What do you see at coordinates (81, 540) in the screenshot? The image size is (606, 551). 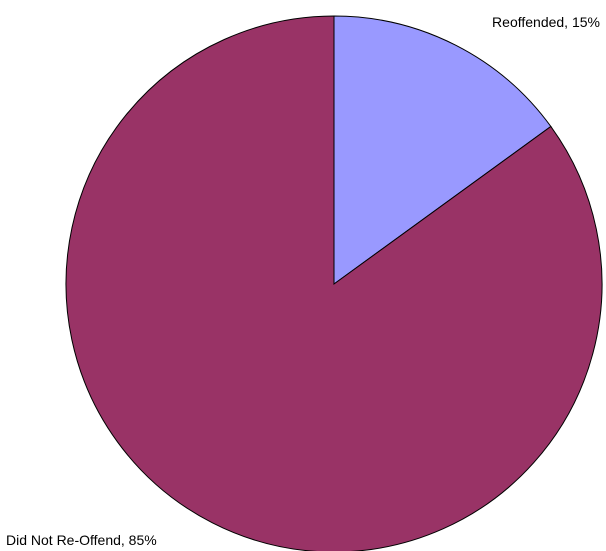 I see `slice-label-did-not-re-offend: Did Not Re-Offend, 85%` at bounding box center [81, 540].